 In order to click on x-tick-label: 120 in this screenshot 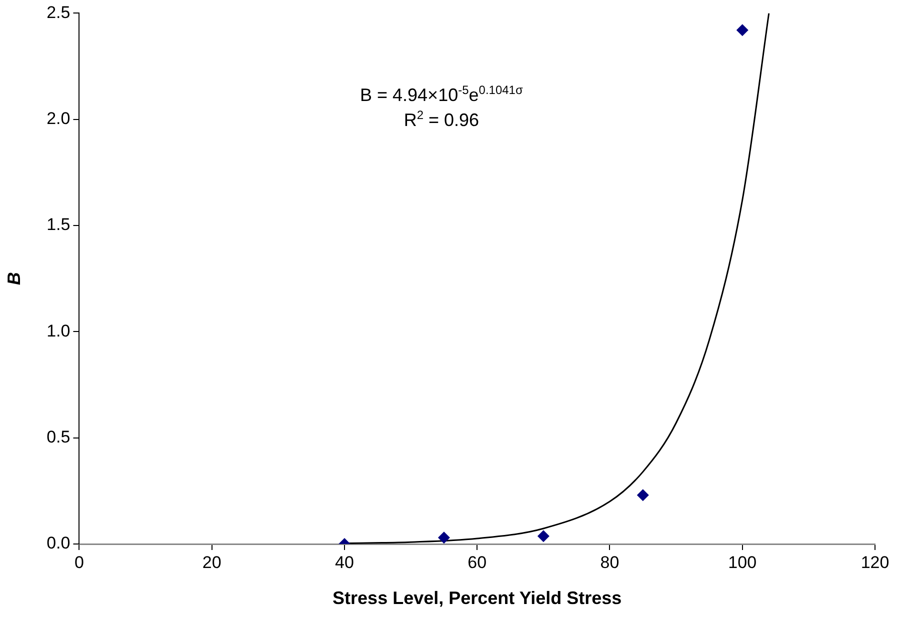, I will do `click(875, 562)`.